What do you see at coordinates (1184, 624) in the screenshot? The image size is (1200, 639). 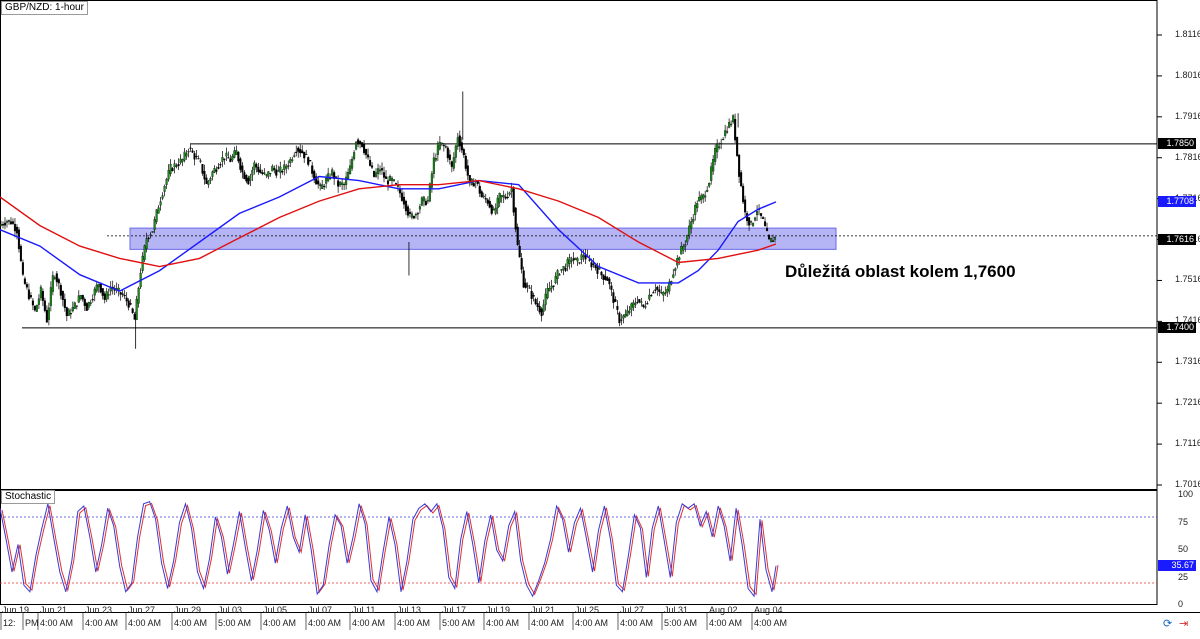 I see `scroll-end-icon: ⇥` at bounding box center [1184, 624].